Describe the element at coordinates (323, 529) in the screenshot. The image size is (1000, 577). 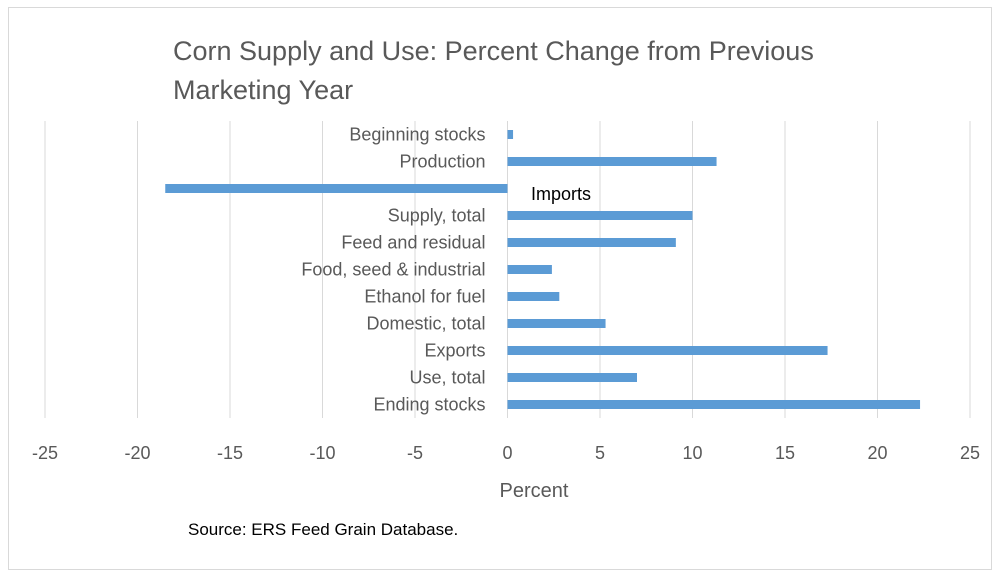
I see `source-note: Source: ERS Feed Grain Database.` at that location.